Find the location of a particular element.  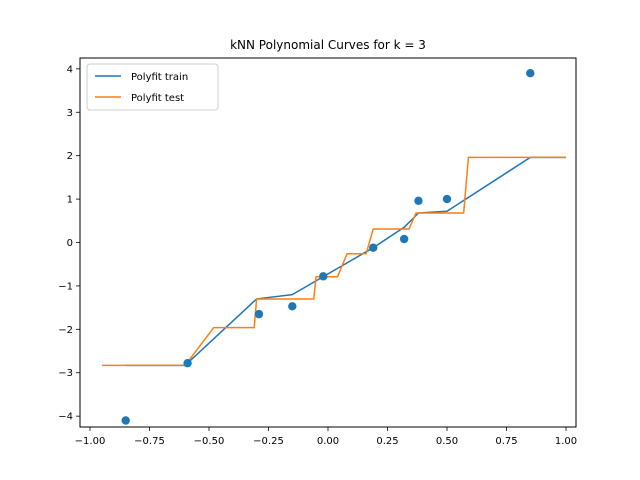

x-tick-label: −0.75 is located at coordinates (149, 441).